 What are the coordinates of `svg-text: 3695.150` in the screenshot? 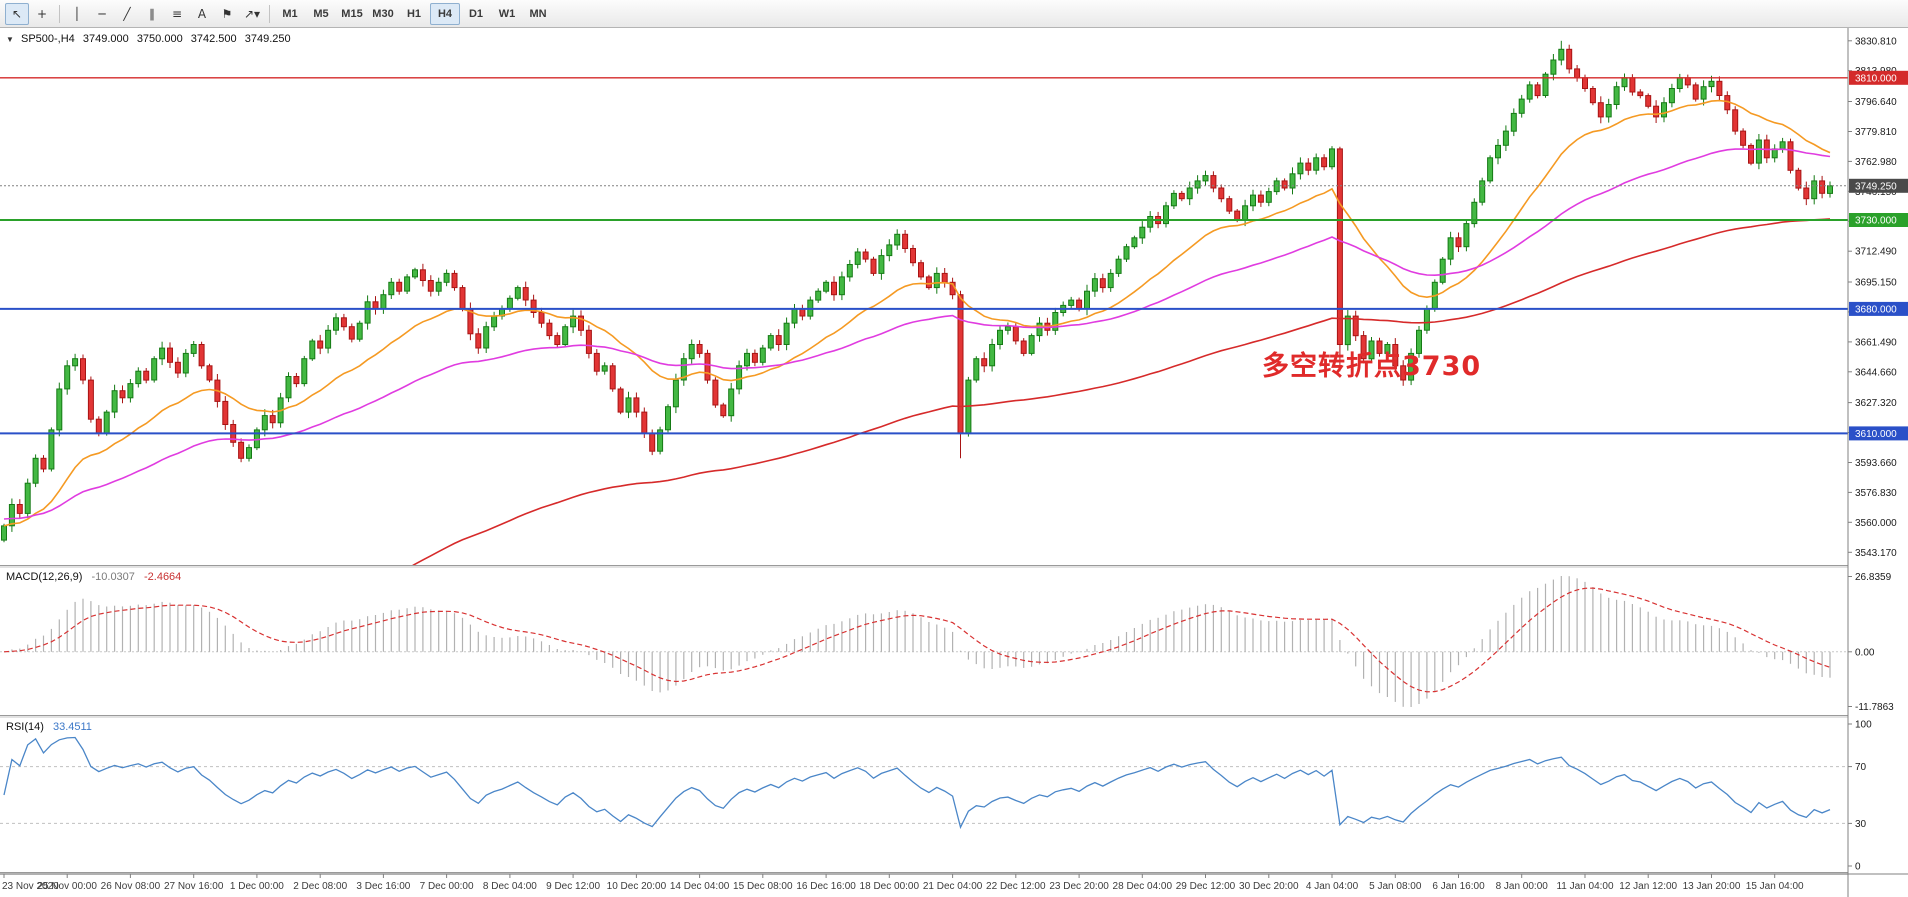 It's located at (1876, 283).